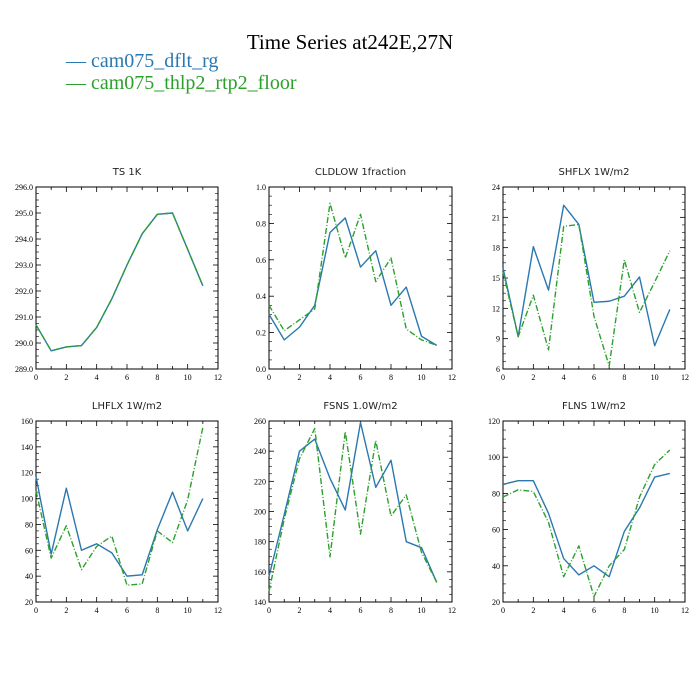 The image size is (700, 700). I want to click on y-tick-label: 0.8, so click(261, 223).